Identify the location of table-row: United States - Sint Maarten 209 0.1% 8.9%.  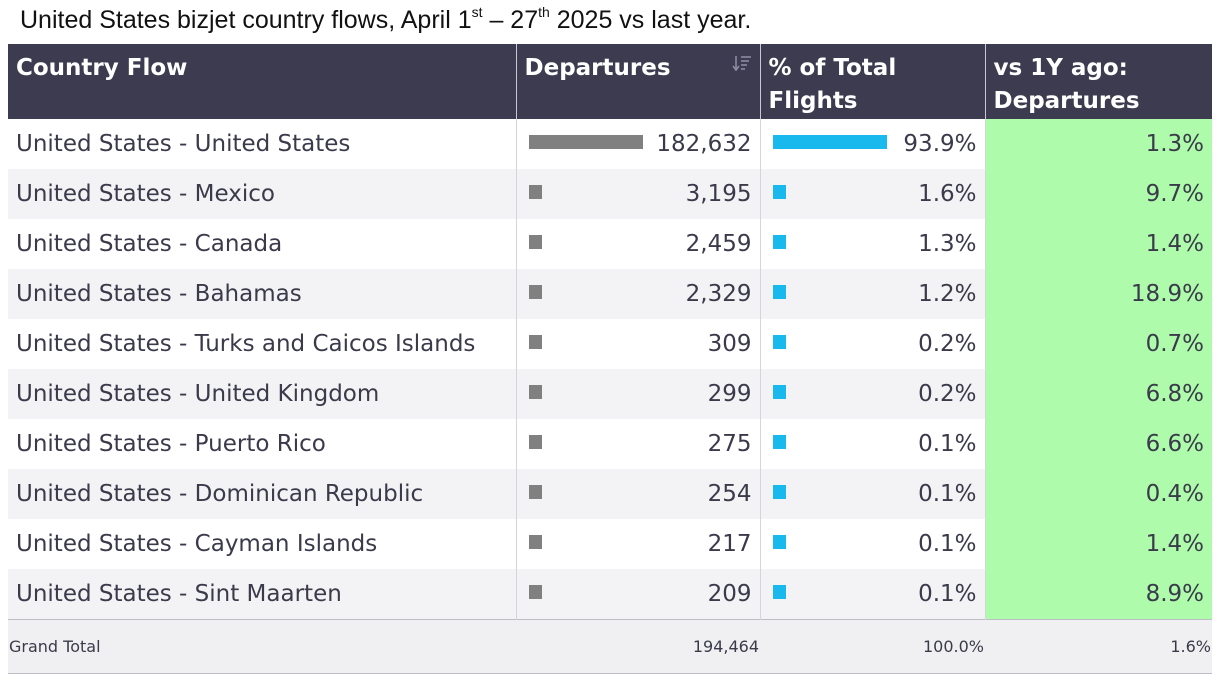
(610, 594).